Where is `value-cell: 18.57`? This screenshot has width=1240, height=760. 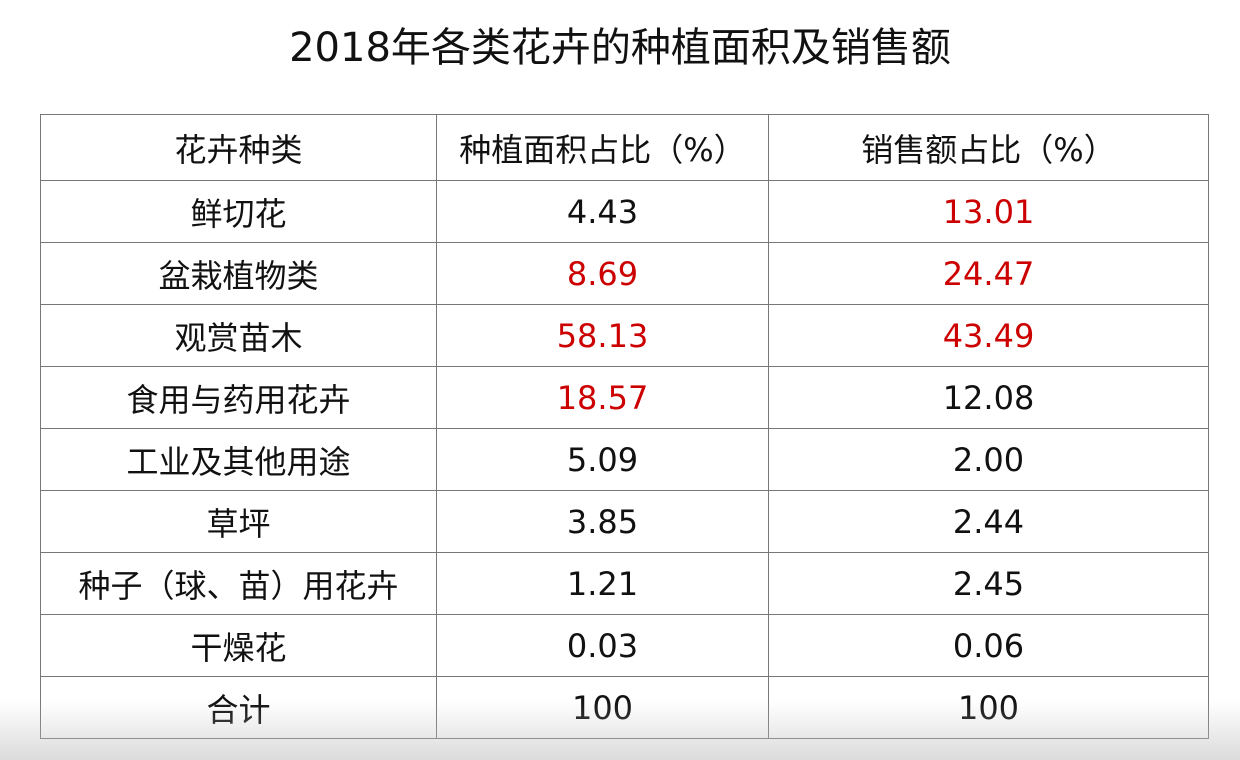 value-cell: 18.57 is located at coordinates (602, 397).